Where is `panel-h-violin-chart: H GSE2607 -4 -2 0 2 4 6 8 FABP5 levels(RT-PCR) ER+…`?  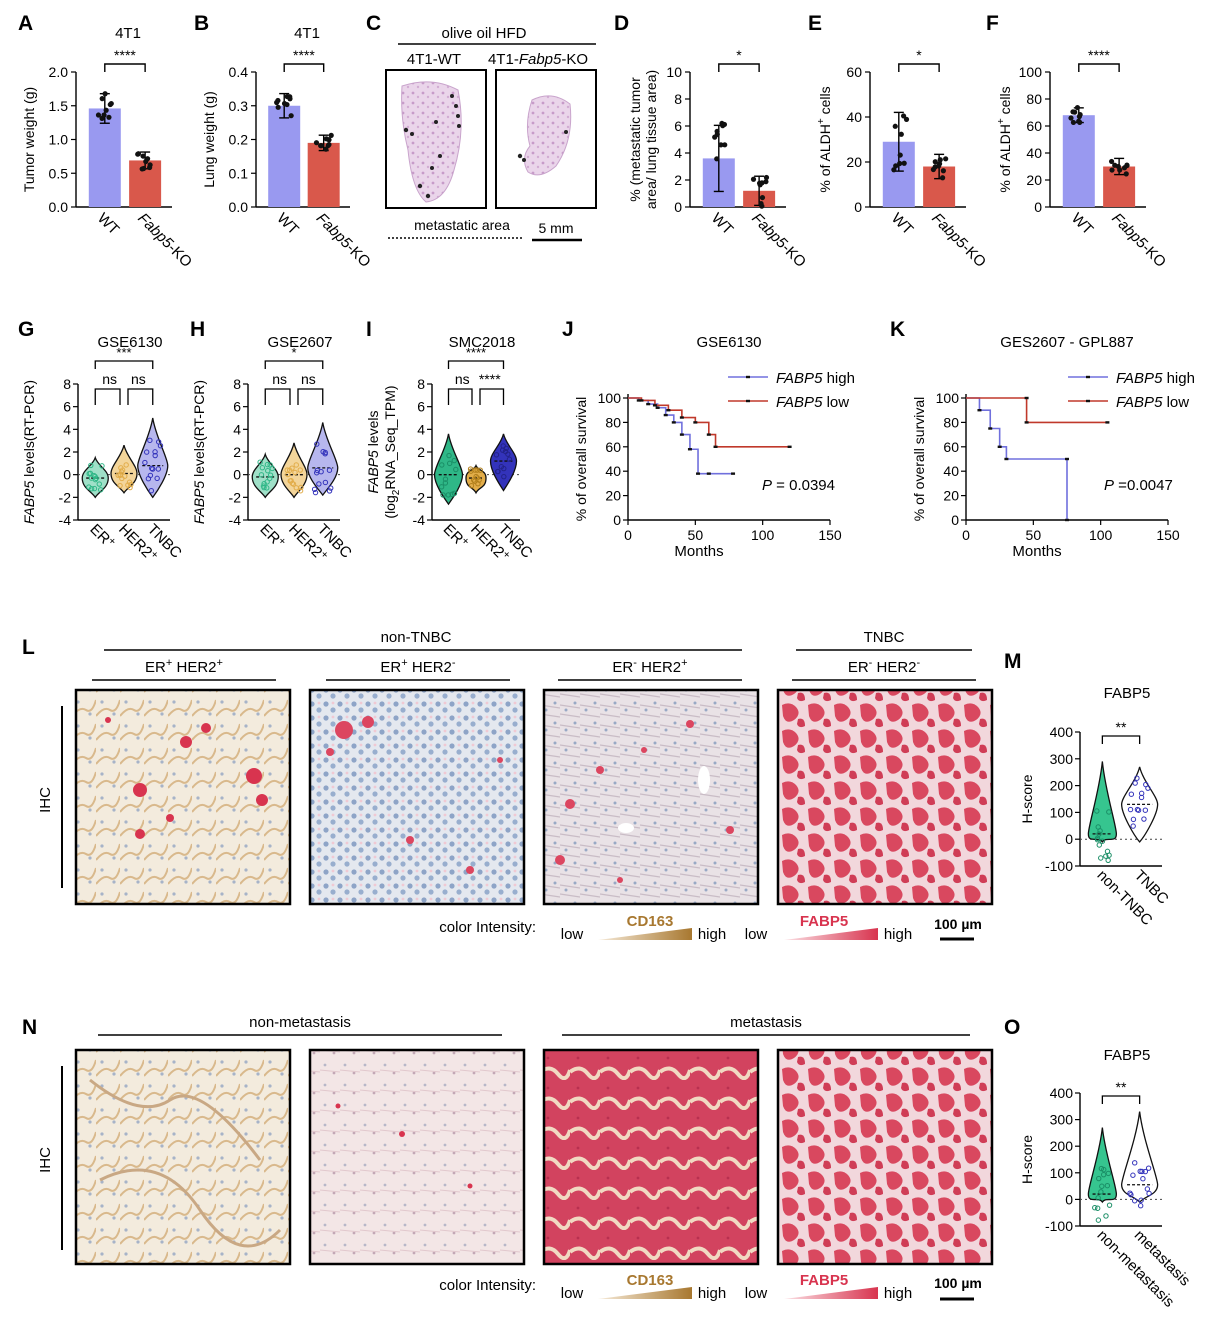
panel-h-violin-chart: H GSE2607 -4 -2 0 2 4 6 8 FABP5 levels(RT-PCR) ER+… is located at coordinates (272, 440).